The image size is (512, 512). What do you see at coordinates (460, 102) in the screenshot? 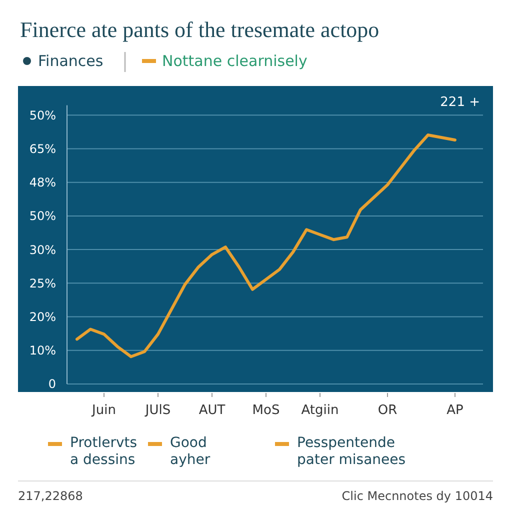
I see `text: 221 +` at bounding box center [460, 102].